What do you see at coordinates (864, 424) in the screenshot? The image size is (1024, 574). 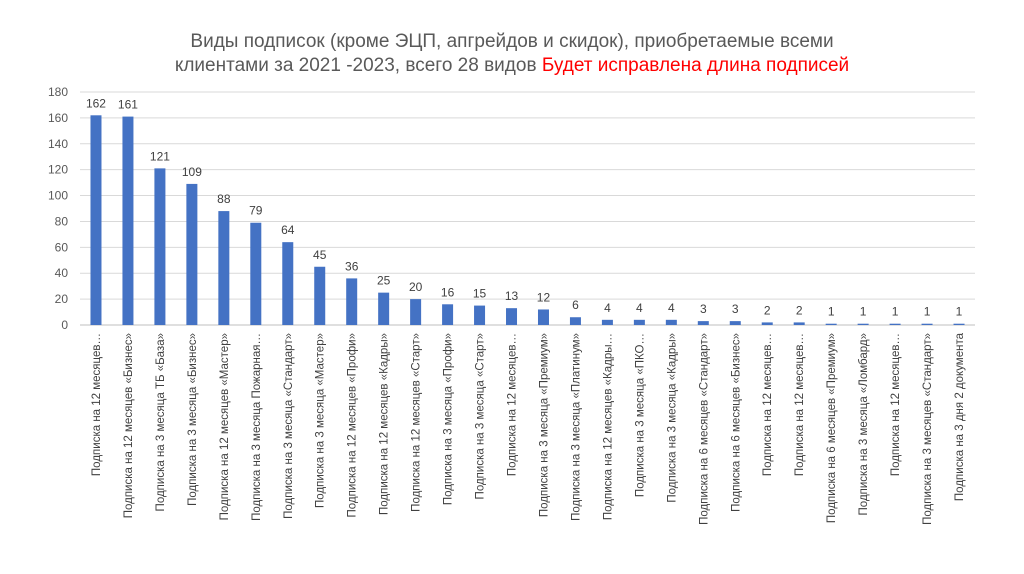 I see `category-label: Подписка на 3 месяца «Ломбард»` at bounding box center [864, 424].